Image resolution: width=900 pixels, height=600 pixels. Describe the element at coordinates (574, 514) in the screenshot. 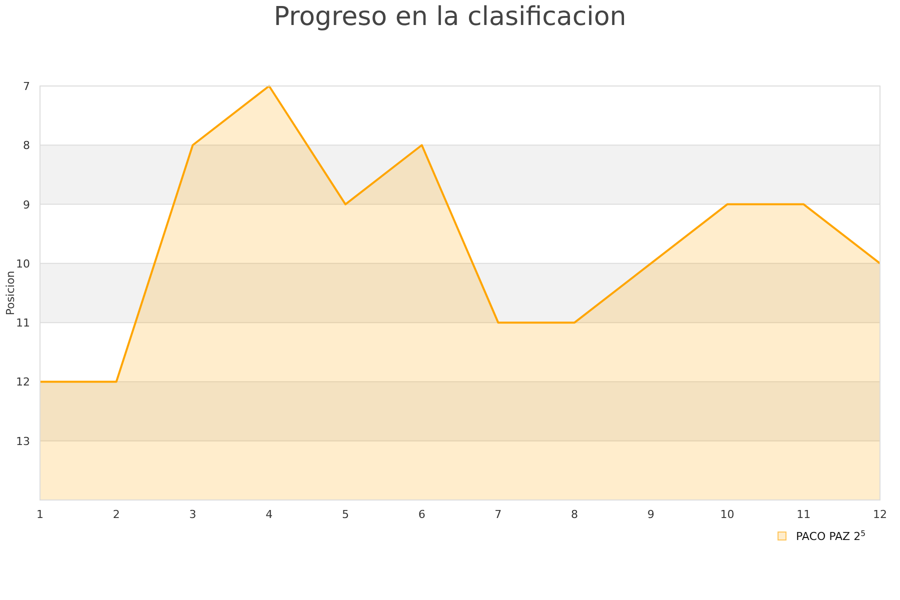

I see `x-tick-label: 8` at that location.